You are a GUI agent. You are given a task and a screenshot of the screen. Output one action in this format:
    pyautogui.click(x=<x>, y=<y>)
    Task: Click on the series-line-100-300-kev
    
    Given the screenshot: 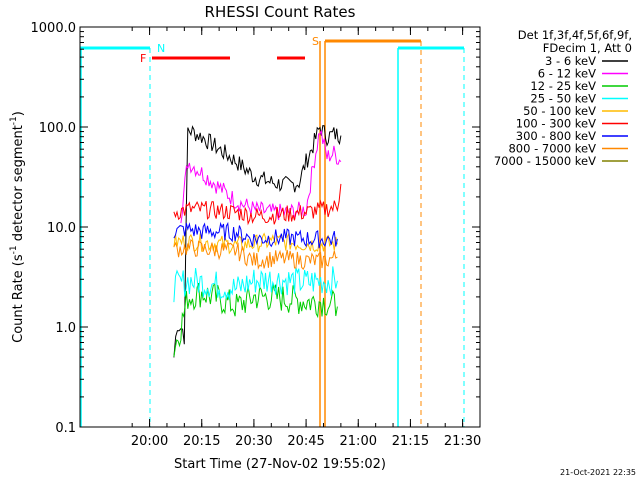 What is the action you would take?
    pyautogui.click(x=257, y=204)
    